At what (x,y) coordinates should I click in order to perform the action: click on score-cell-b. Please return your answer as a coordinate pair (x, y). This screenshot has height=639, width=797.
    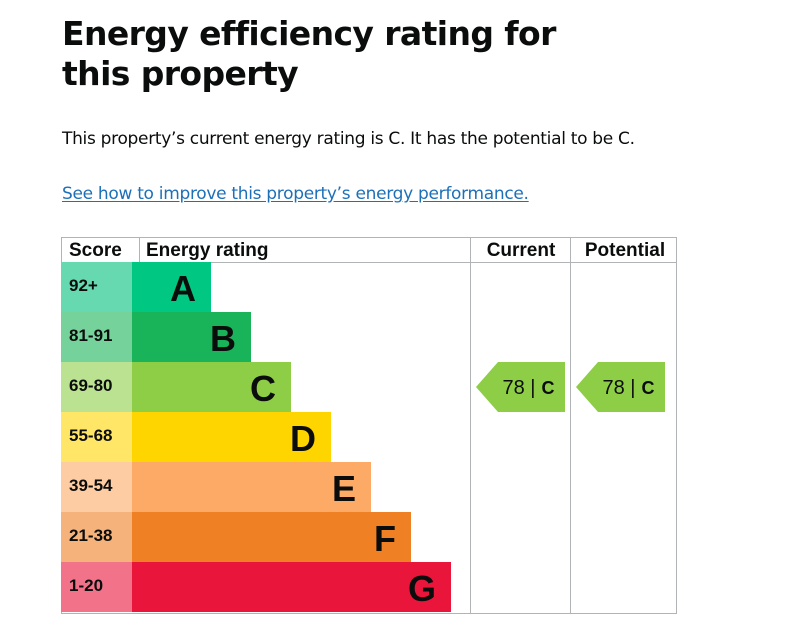
    Looking at the image, I should click on (96, 337).